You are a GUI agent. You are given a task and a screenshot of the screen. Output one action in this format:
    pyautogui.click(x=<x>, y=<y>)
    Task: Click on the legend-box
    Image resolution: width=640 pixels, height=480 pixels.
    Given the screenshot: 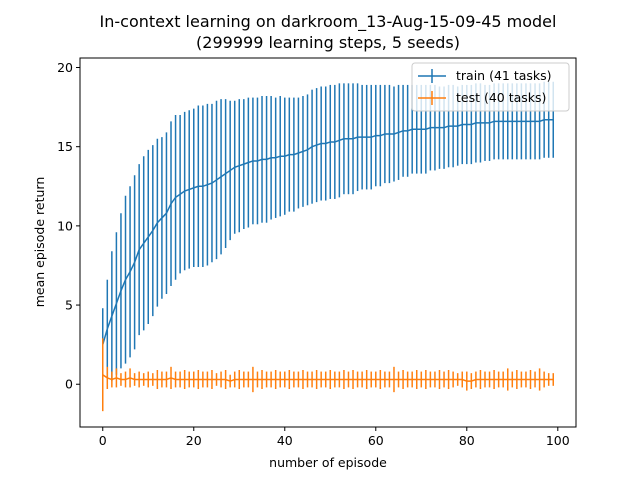 What is the action you would take?
    pyautogui.click(x=490, y=87)
    